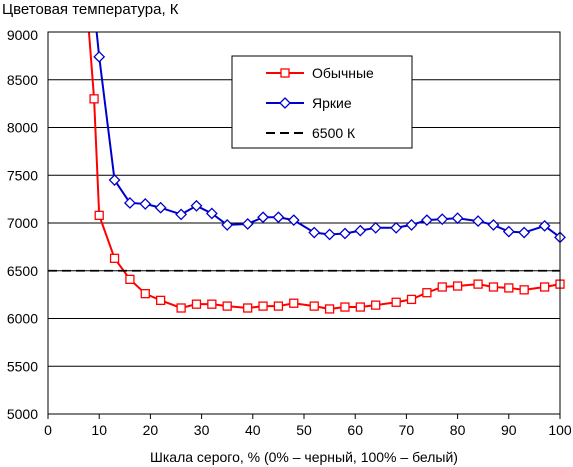 This screenshot has height=467, width=573. I want to click on y-tick-label: 6500, so click(22, 271).